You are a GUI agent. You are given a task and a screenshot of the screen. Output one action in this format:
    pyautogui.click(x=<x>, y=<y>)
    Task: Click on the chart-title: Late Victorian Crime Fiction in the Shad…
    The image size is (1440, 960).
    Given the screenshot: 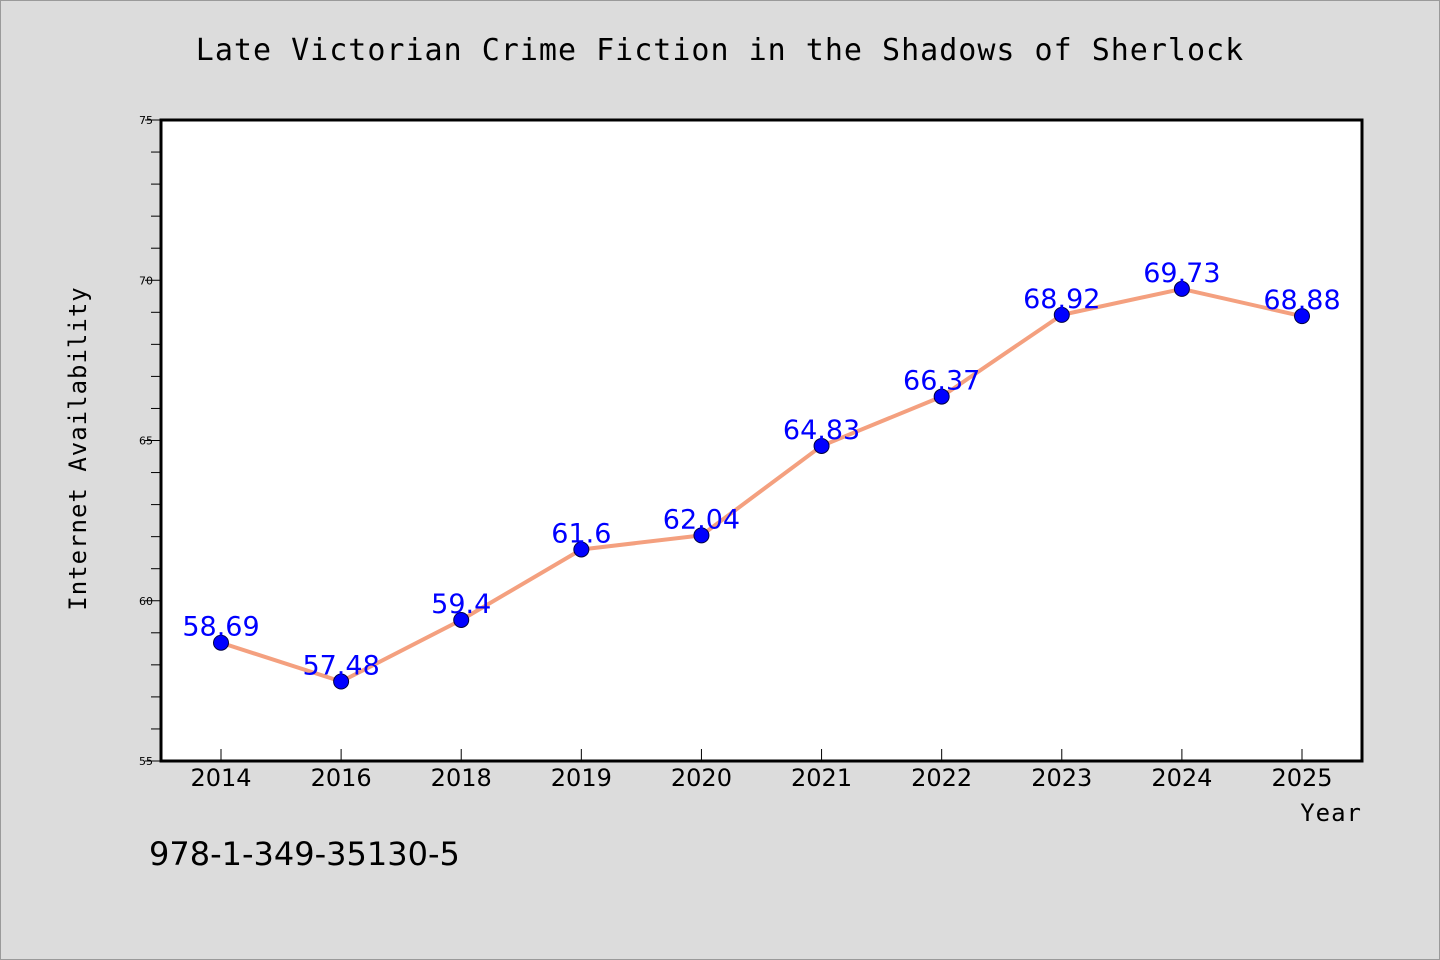 What is the action you would take?
    pyautogui.click(x=720, y=50)
    